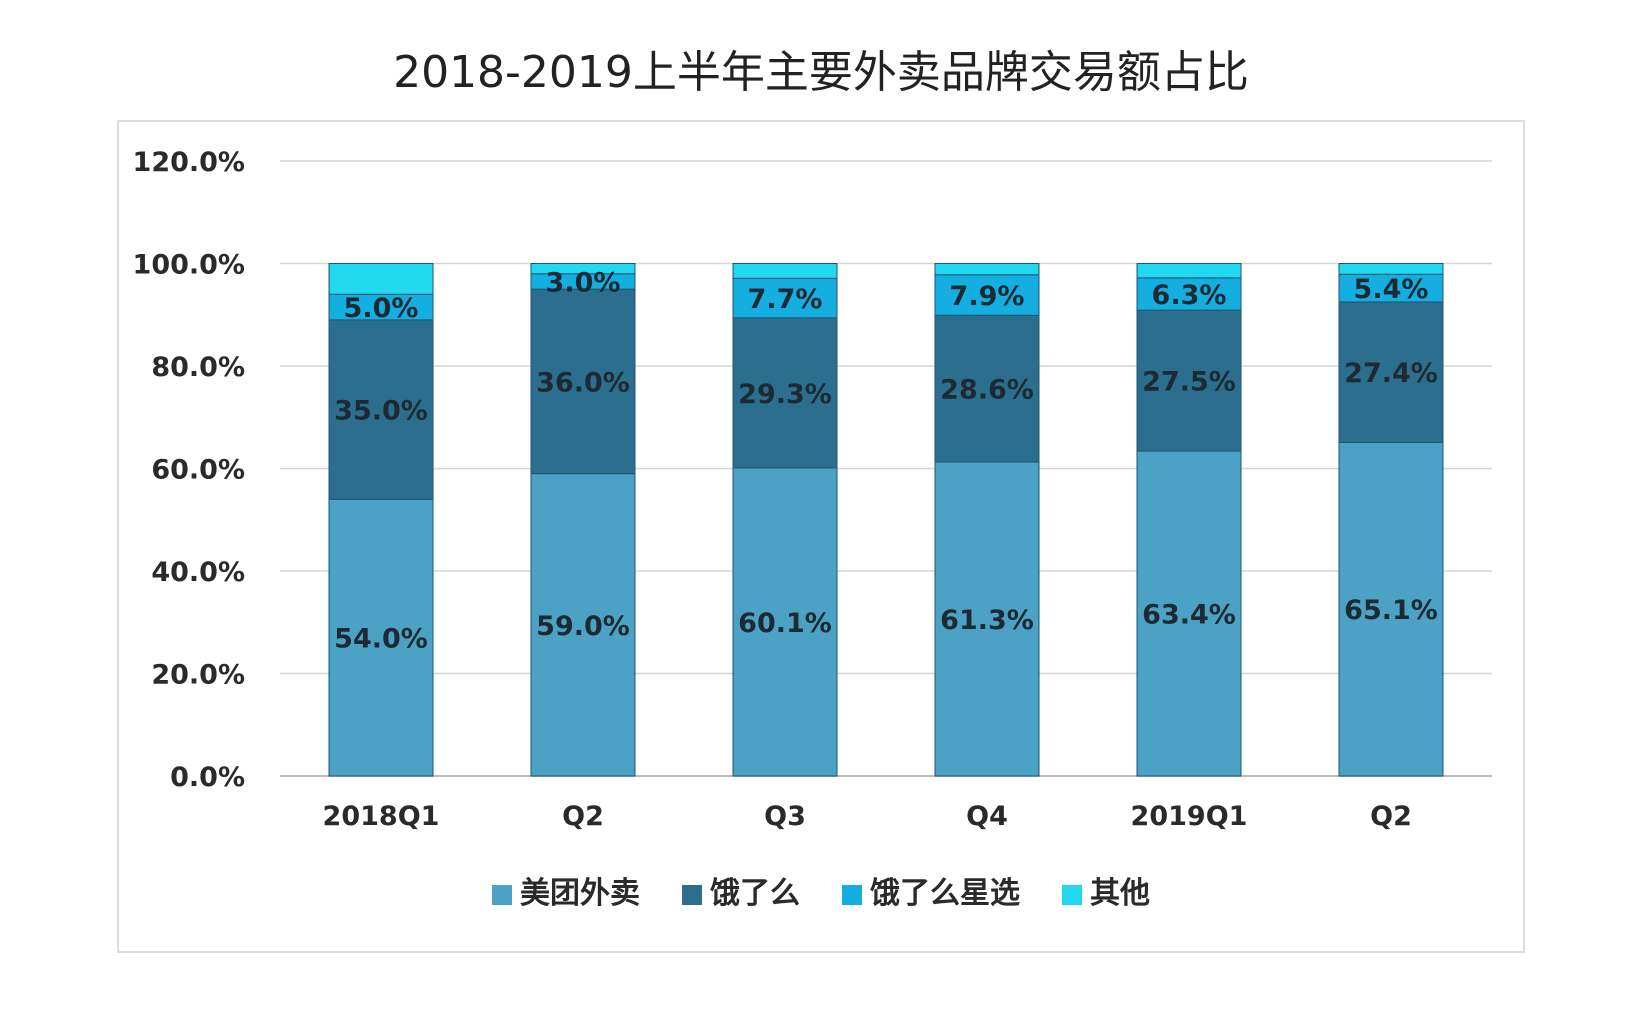 The image size is (1642, 1026). Describe the element at coordinates (987, 816) in the screenshot. I see `x-tick-label: Q4` at that location.